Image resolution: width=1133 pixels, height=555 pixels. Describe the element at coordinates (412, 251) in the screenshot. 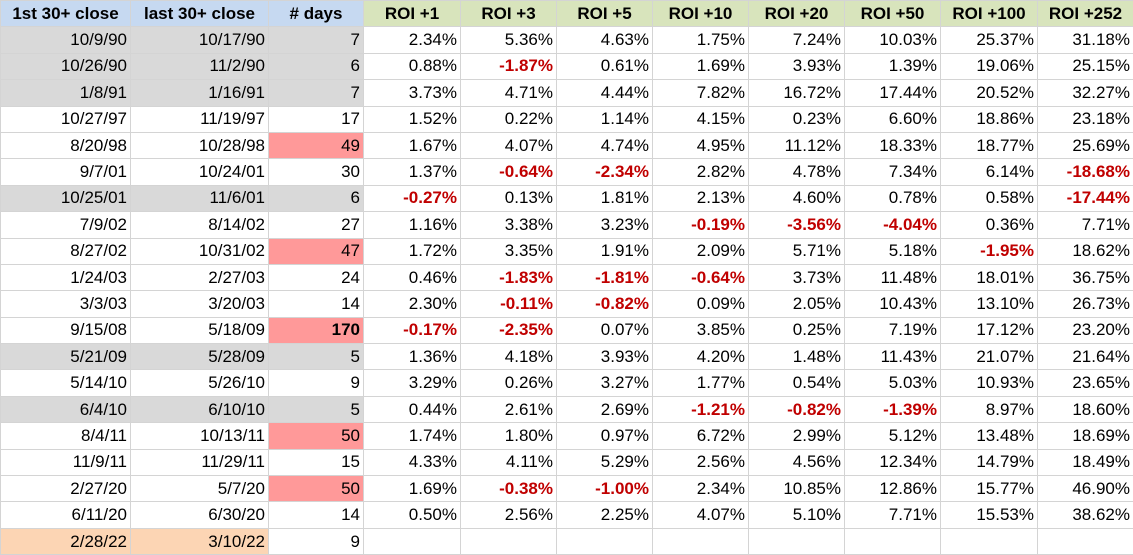

I see `roi-1-cell: 1.72%` at that location.